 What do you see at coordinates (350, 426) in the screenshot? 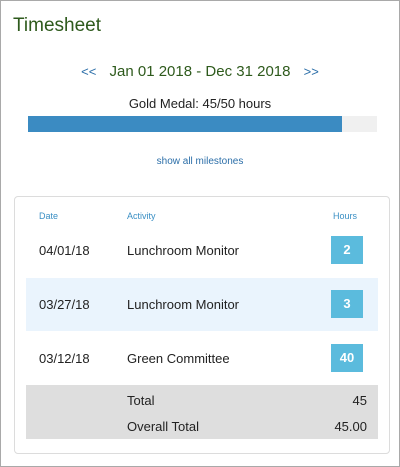
I see `overall-total-value: 45.00` at bounding box center [350, 426].